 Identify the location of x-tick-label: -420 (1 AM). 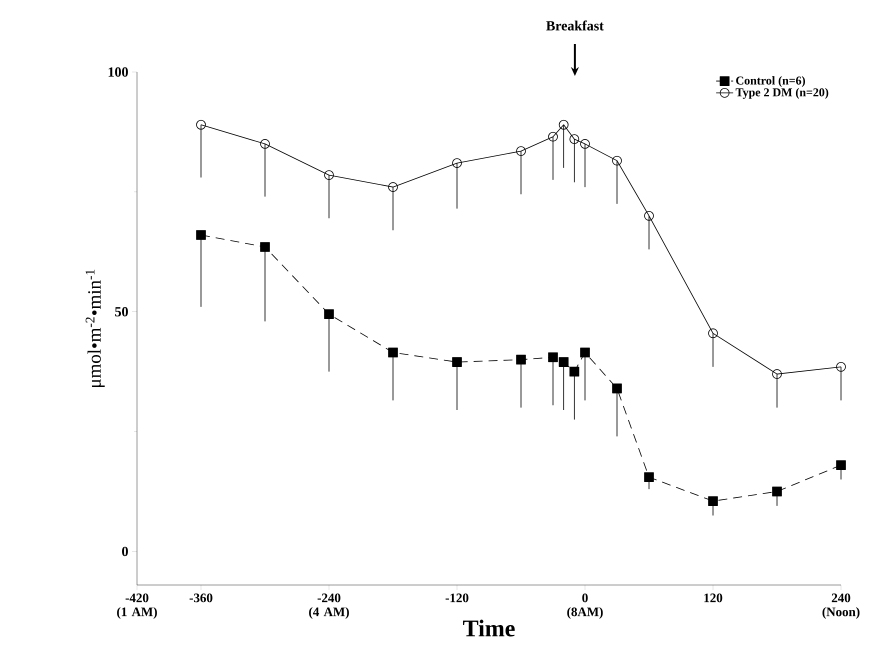
(137, 606).